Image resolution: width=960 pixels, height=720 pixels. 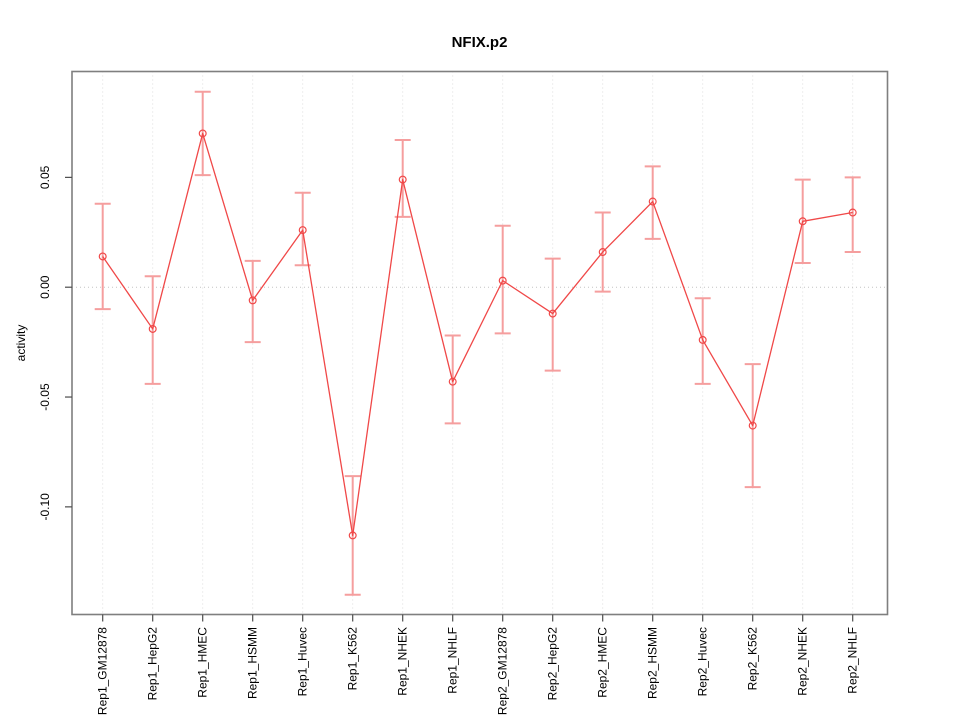 What do you see at coordinates (103, 671) in the screenshot?
I see `x-tick-label: Rep1_GM12878` at bounding box center [103, 671].